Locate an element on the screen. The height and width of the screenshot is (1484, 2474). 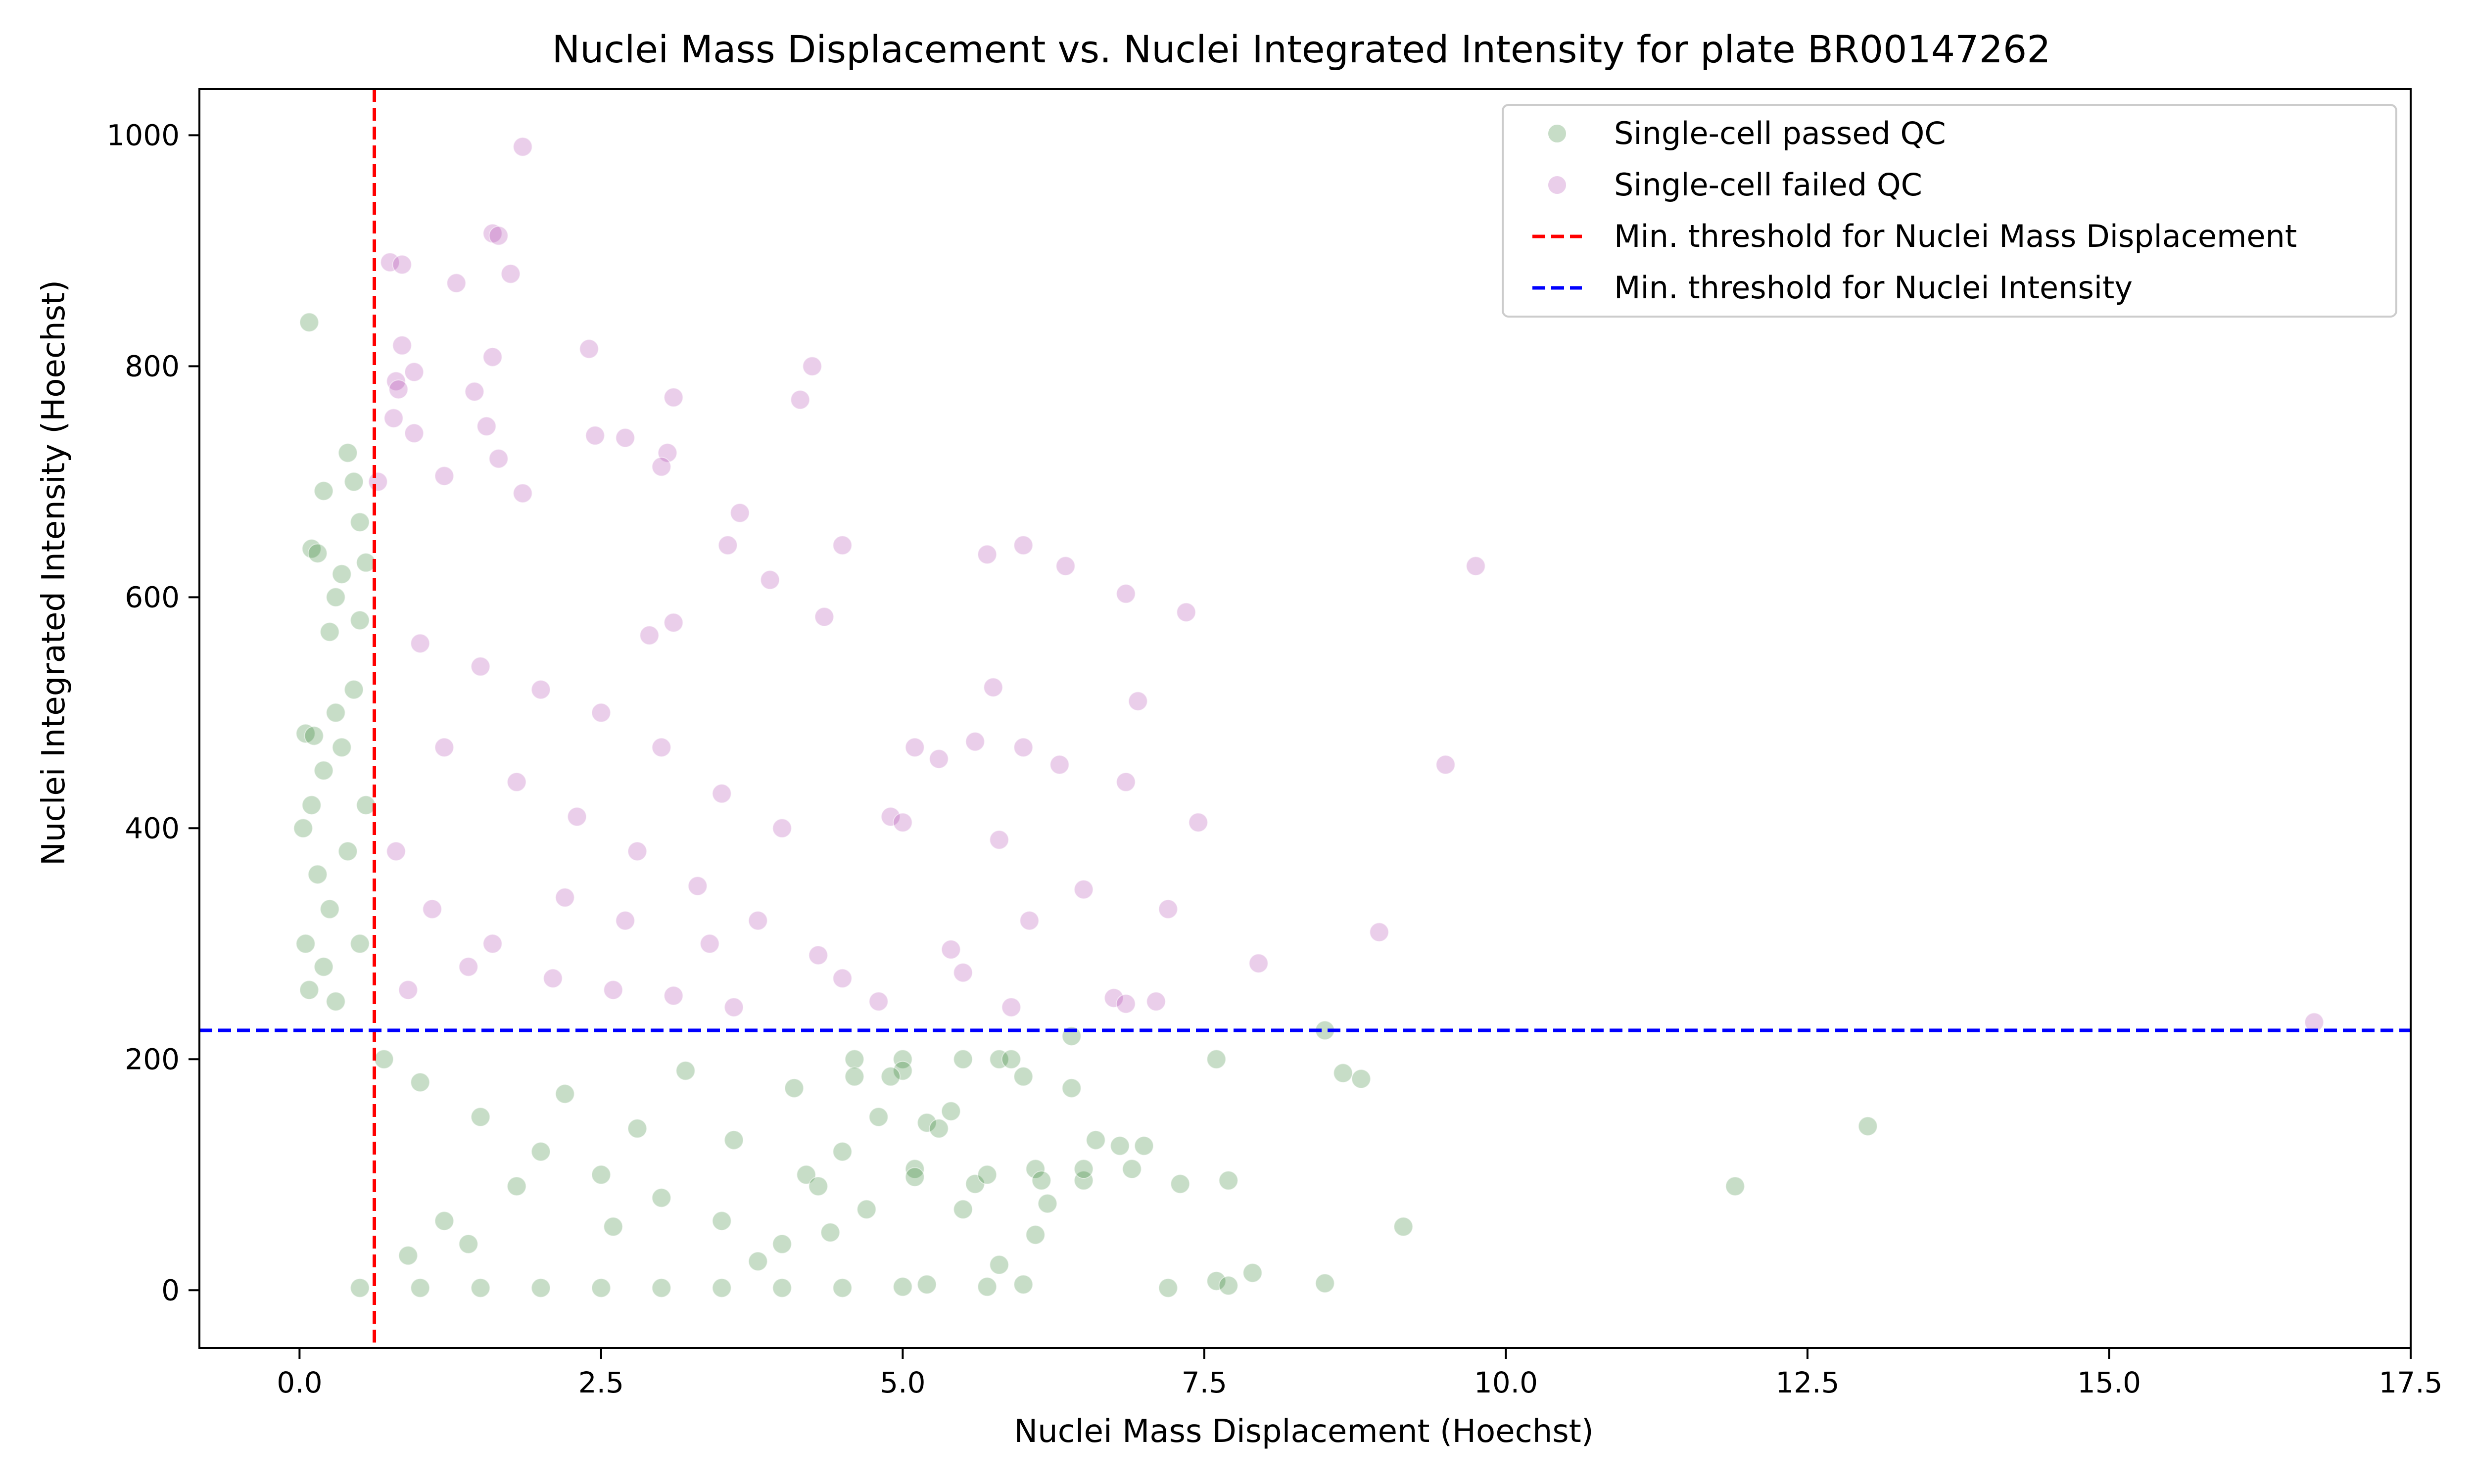
y-tick-label: 600 is located at coordinates (152, 597).